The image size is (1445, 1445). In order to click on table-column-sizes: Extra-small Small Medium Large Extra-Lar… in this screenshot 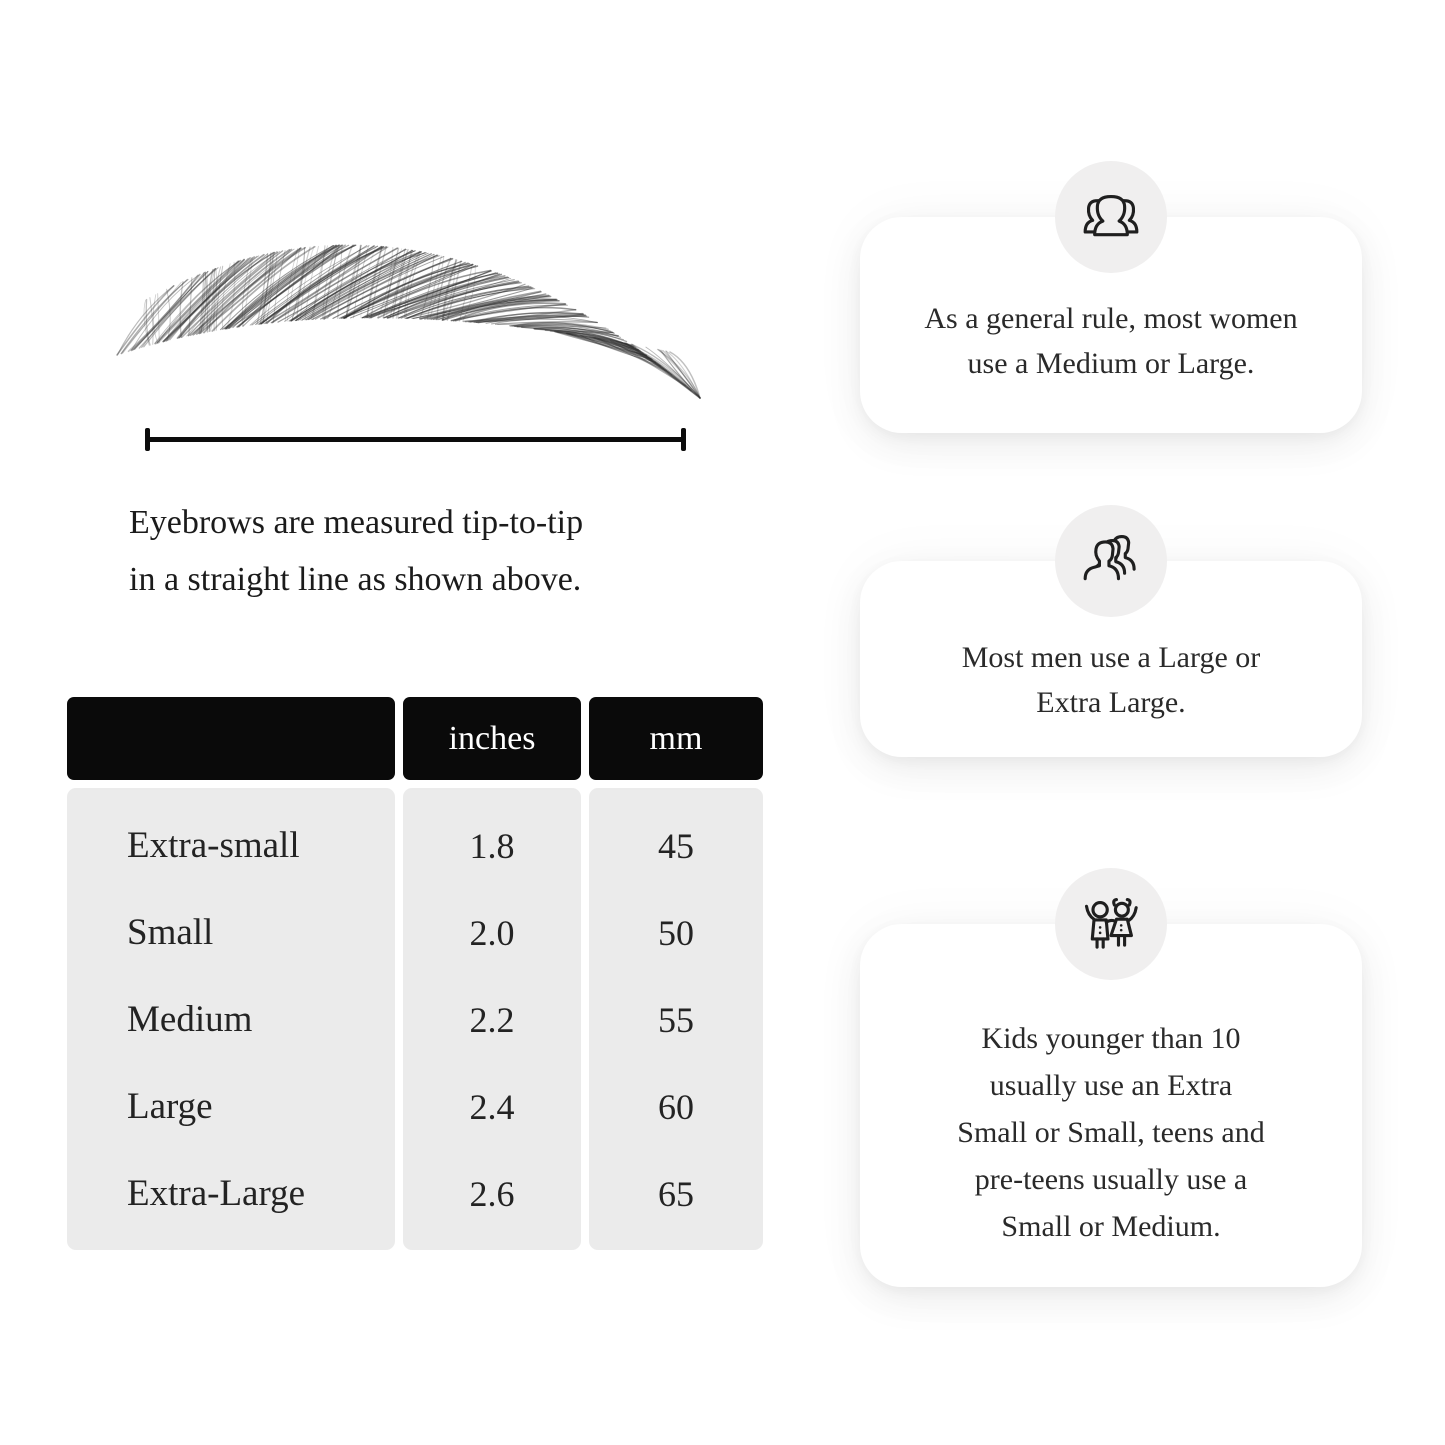, I will do `click(231, 1019)`.